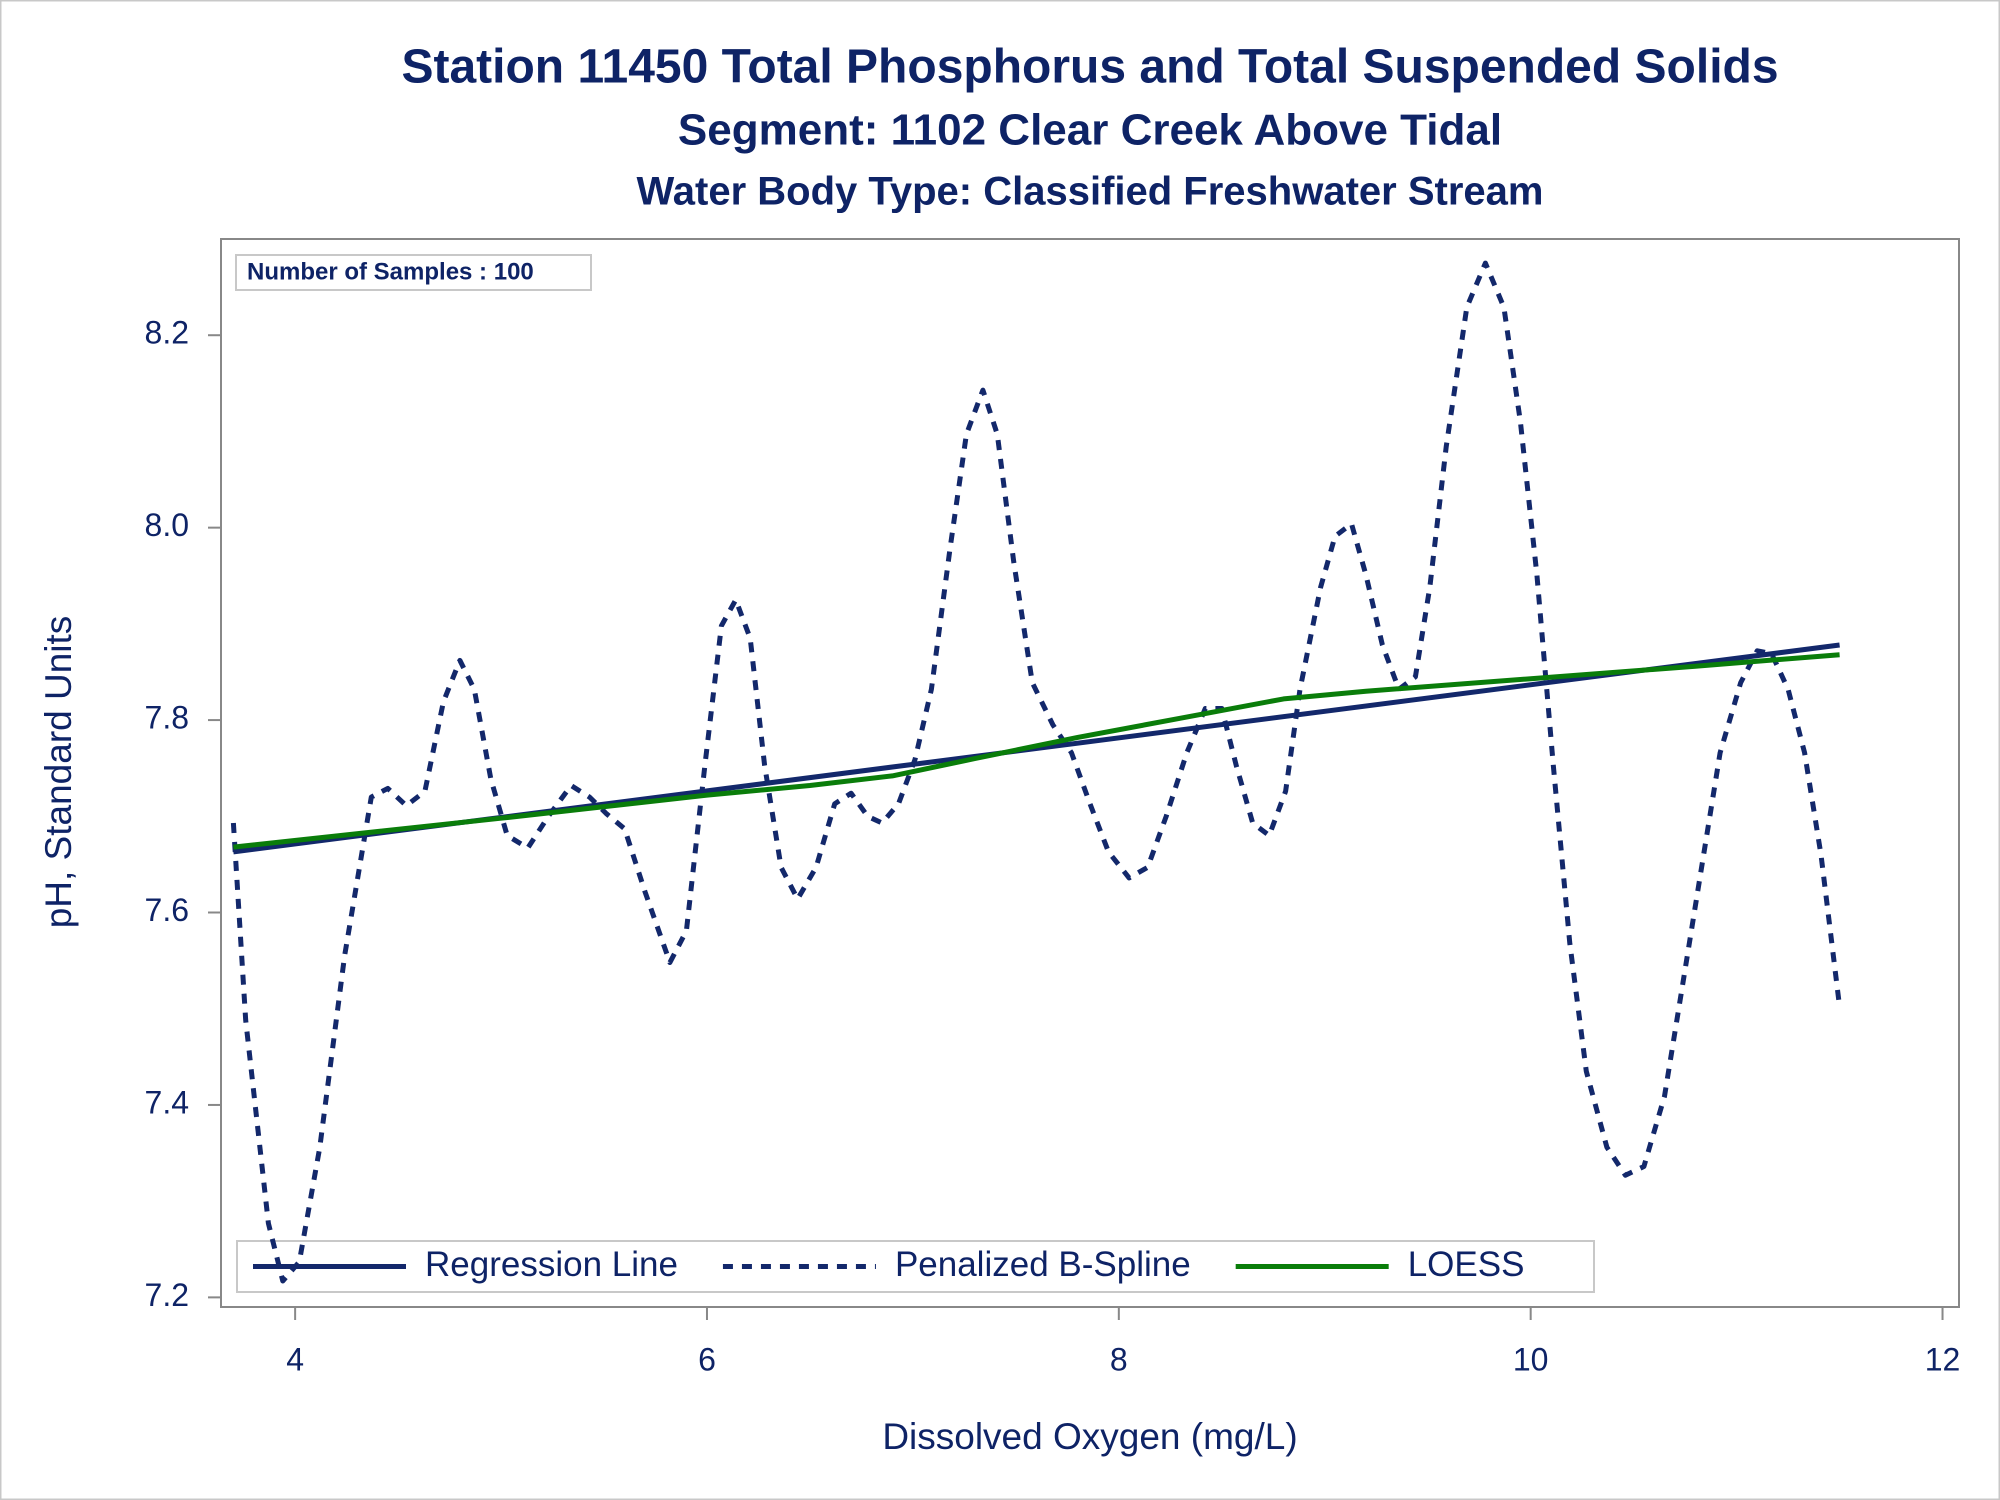 This screenshot has width=2000, height=1500. I want to click on series-line, so click(1036, 751).